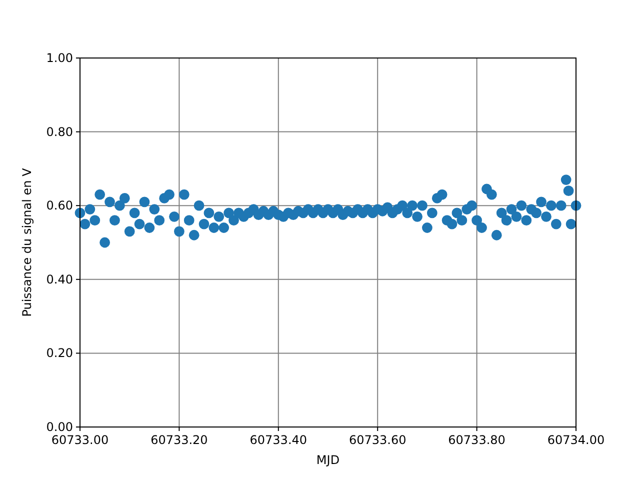 The height and width of the screenshot is (480, 640). Describe the element at coordinates (59, 279) in the screenshot. I see `y-tick-label: 0.40` at that location.